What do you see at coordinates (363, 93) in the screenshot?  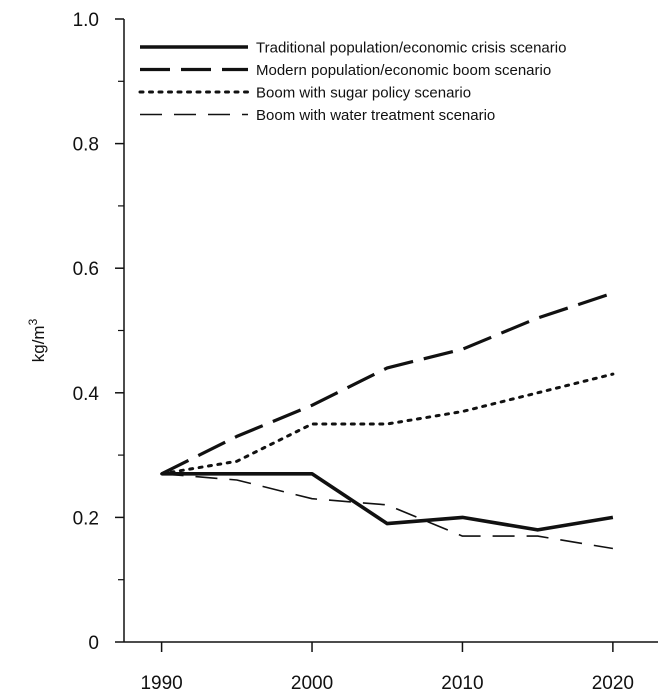 I see `legend-label-3: Boom with sugar policy scenario` at bounding box center [363, 93].